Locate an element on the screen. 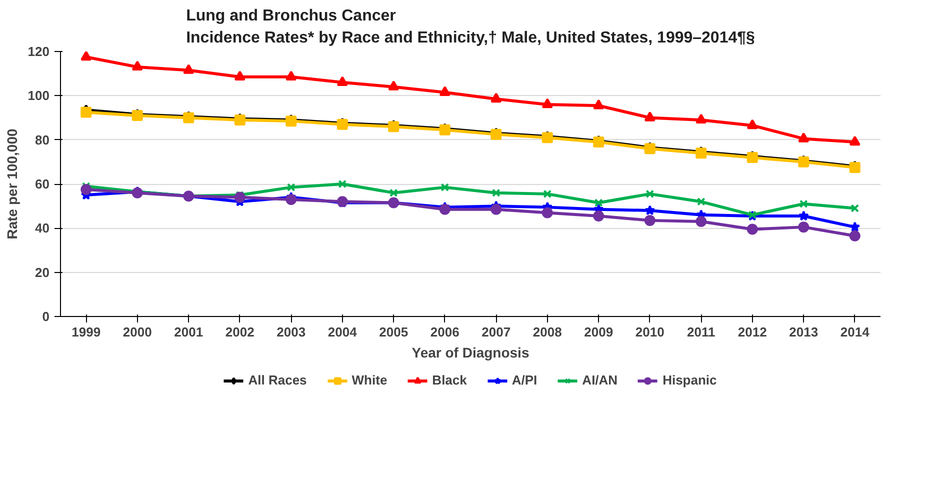 The height and width of the screenshot is (488, 950). legend-label: White is located at coordinates (370, 380).